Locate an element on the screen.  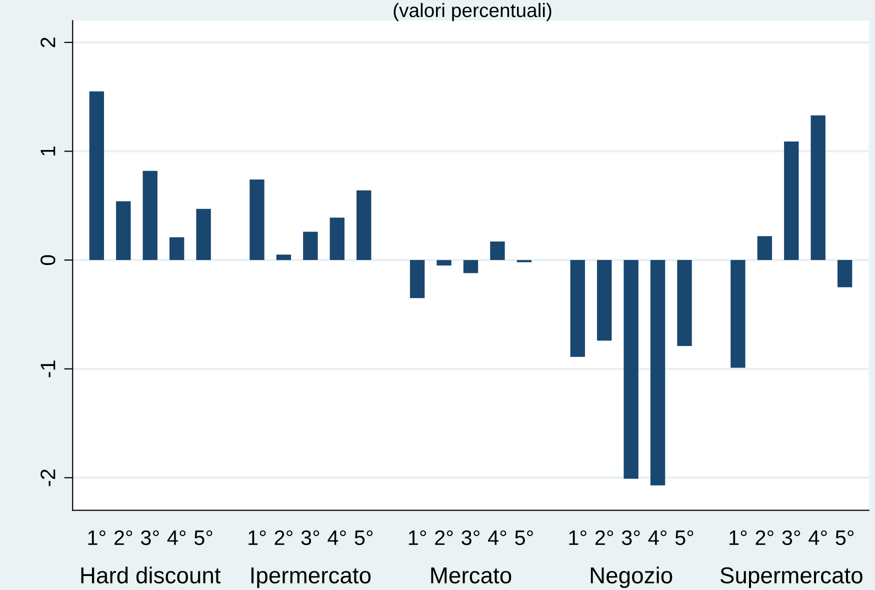
text: Mercato is located at coordinates (471, 576).